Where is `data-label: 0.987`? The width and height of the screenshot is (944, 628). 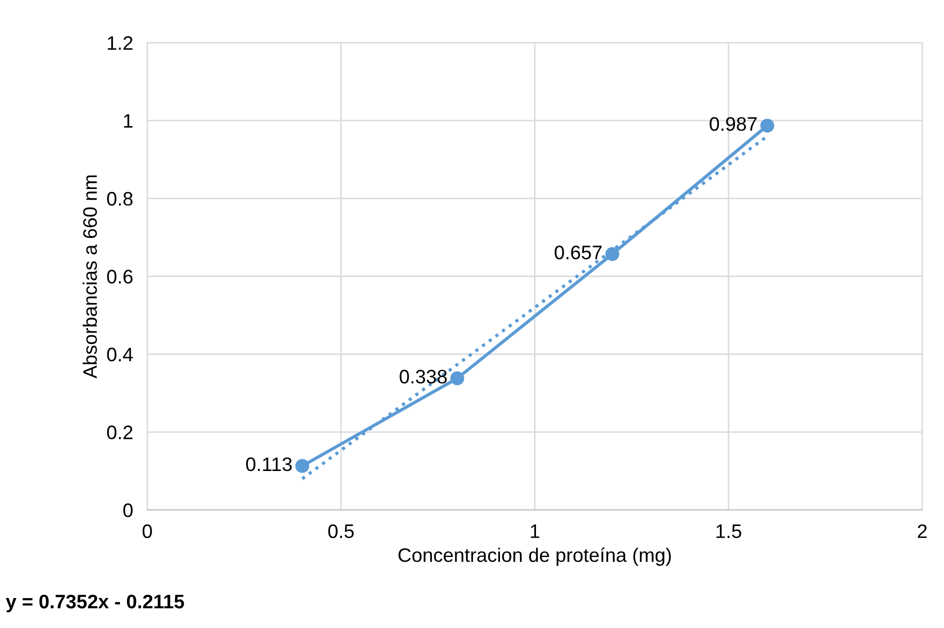 data-label: 0.987 is located at coordinates (733, 124).